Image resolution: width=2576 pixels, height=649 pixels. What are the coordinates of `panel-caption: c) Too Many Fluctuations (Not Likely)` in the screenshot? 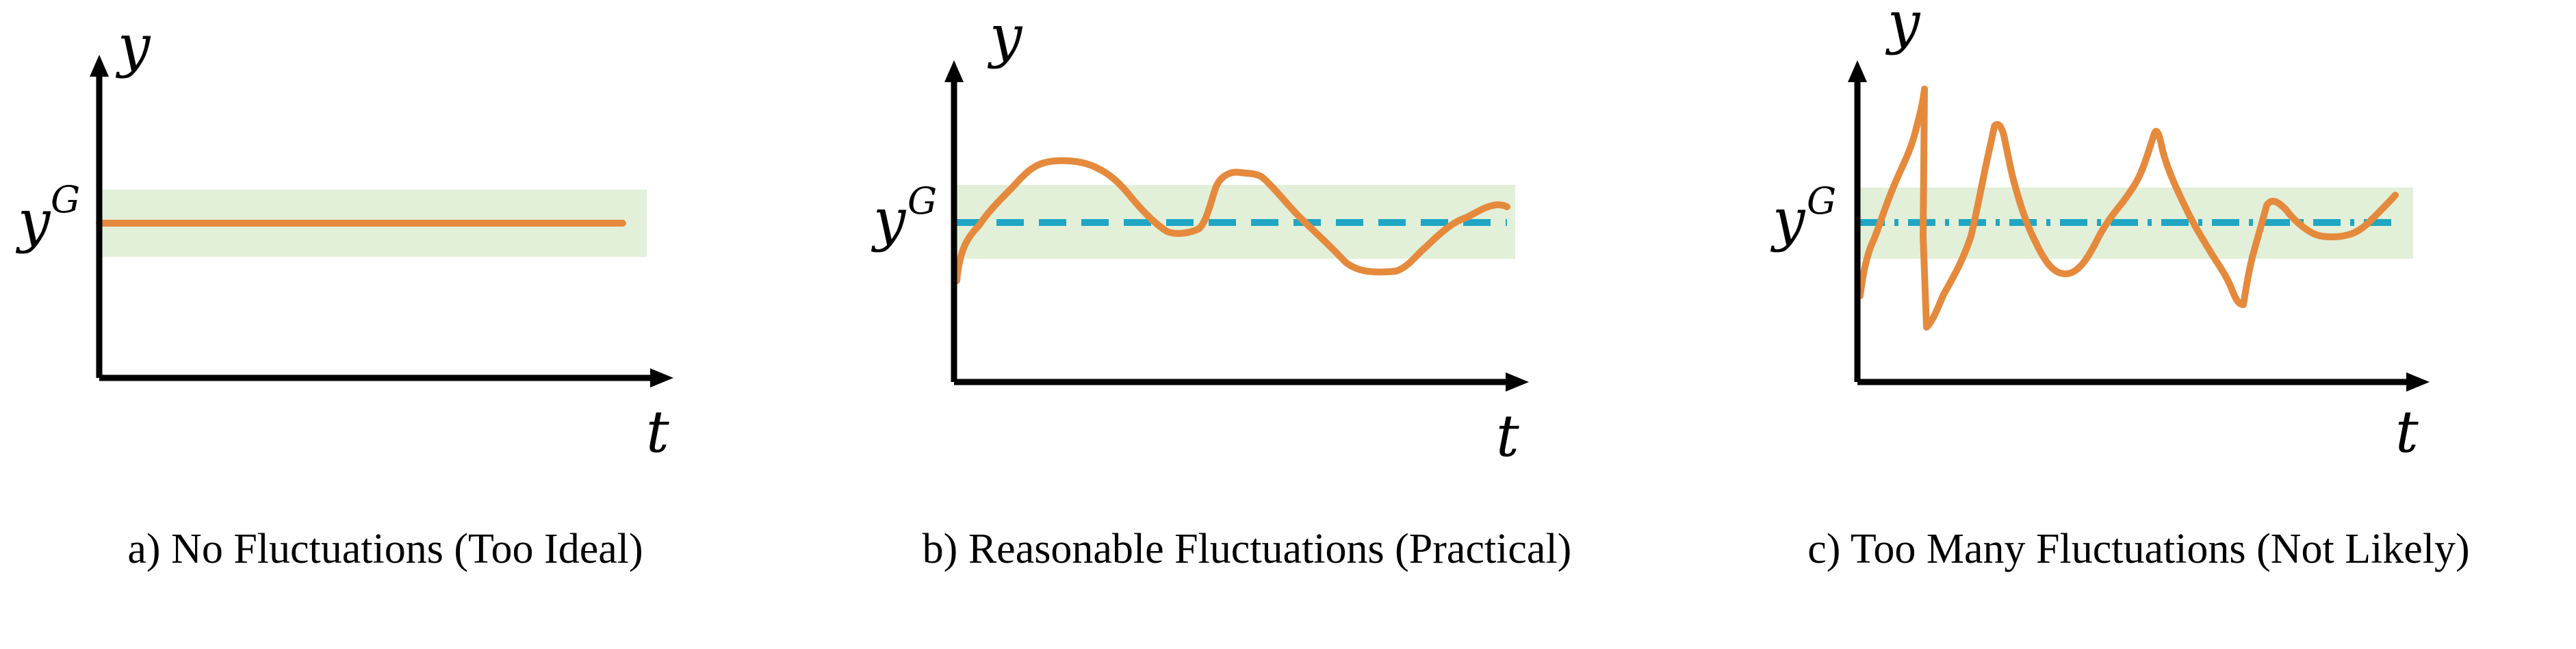 It's located at (2138, 549).